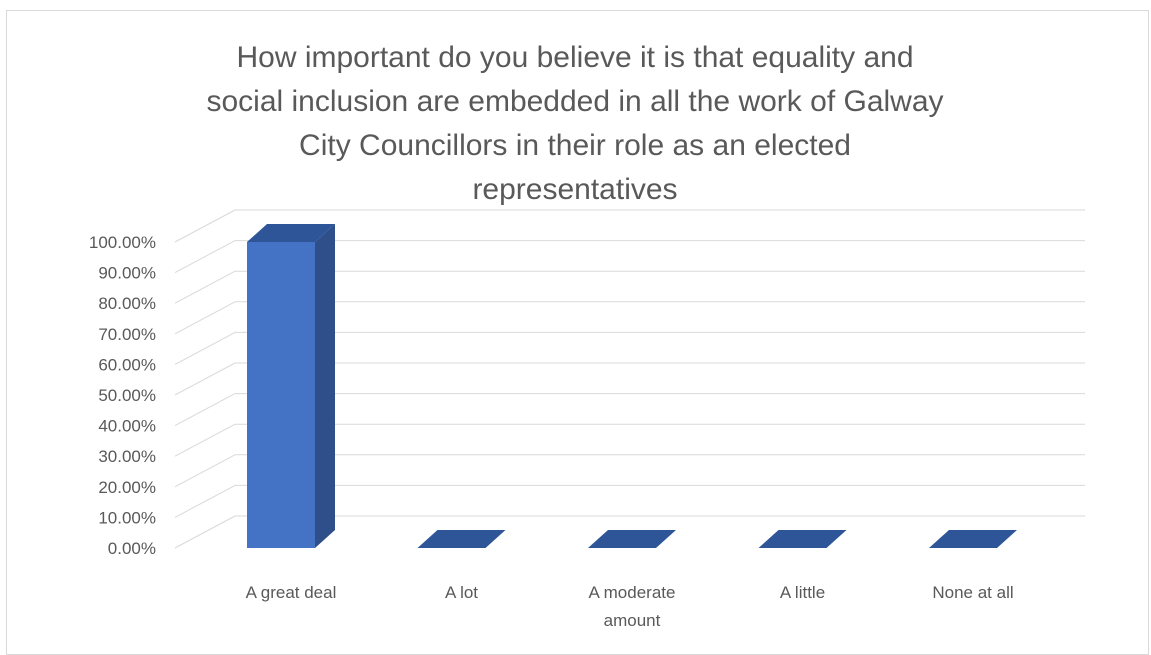 This screenshot has width=1151, height=655. Describe the element at coordinates (127, 303) in the screenshot. I see `y-tick-label: 80.00%` at that location.